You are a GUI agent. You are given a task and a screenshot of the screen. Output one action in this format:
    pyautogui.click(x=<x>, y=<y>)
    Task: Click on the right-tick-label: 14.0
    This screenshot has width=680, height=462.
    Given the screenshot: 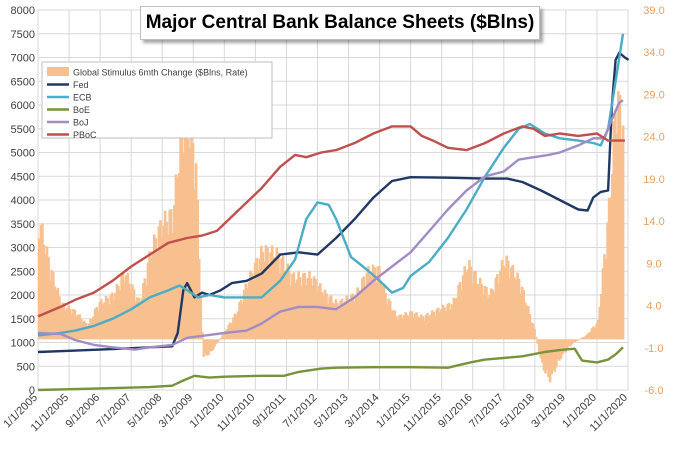 What is the action you would take?
    pyautogui.click(x=653, y=222)
    